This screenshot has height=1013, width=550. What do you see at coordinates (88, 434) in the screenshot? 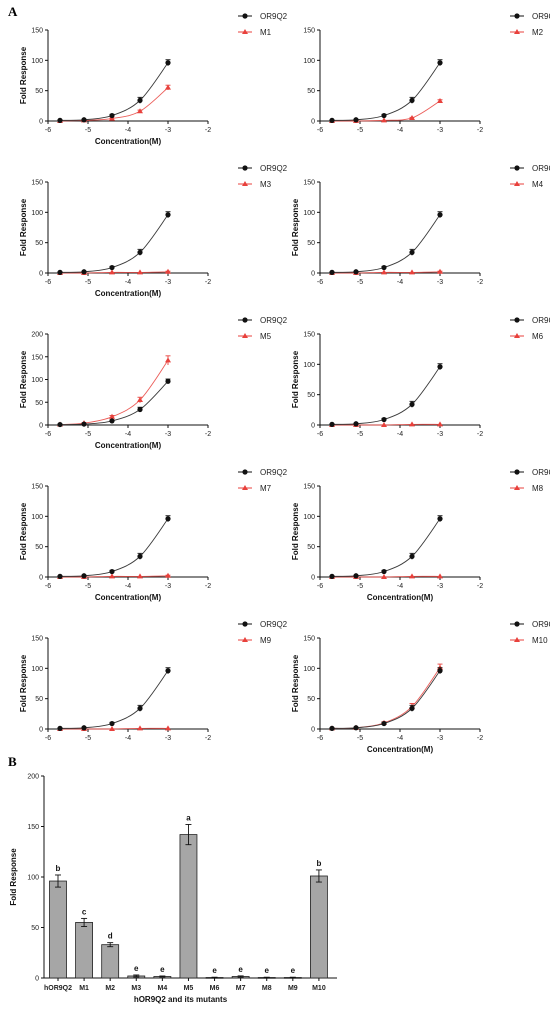
I see `x-tick-label: -5` at bounding box center [88, 434].